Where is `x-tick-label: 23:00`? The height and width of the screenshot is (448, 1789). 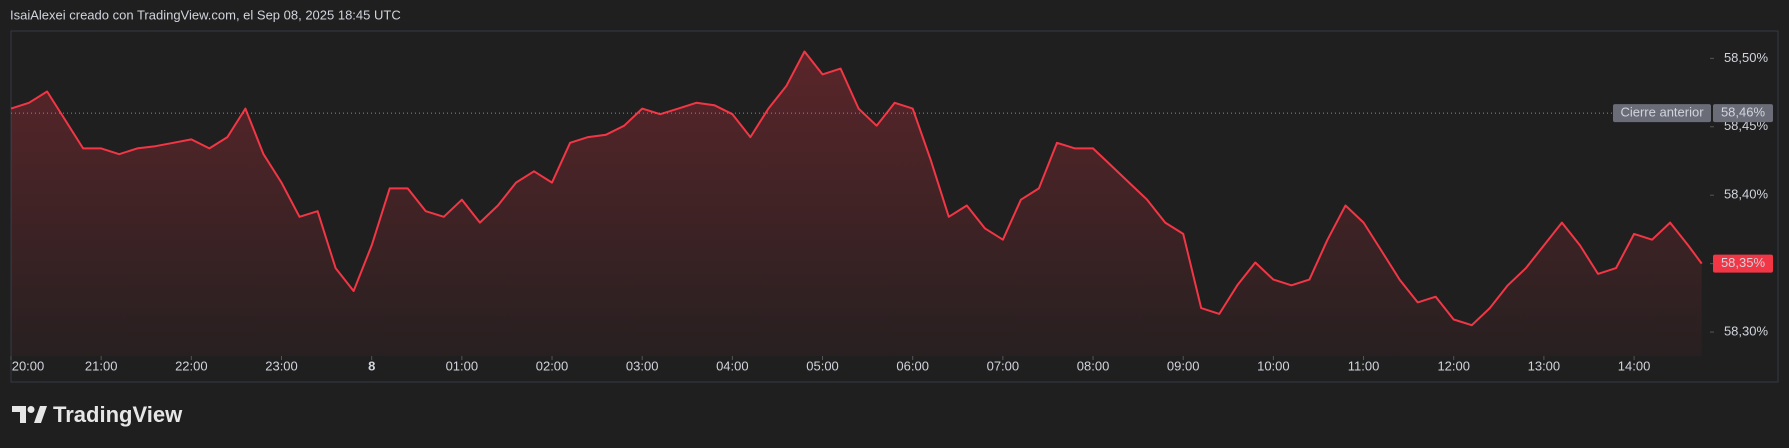
x-tick-label: 23:00 is located at coordinates (281, 365).